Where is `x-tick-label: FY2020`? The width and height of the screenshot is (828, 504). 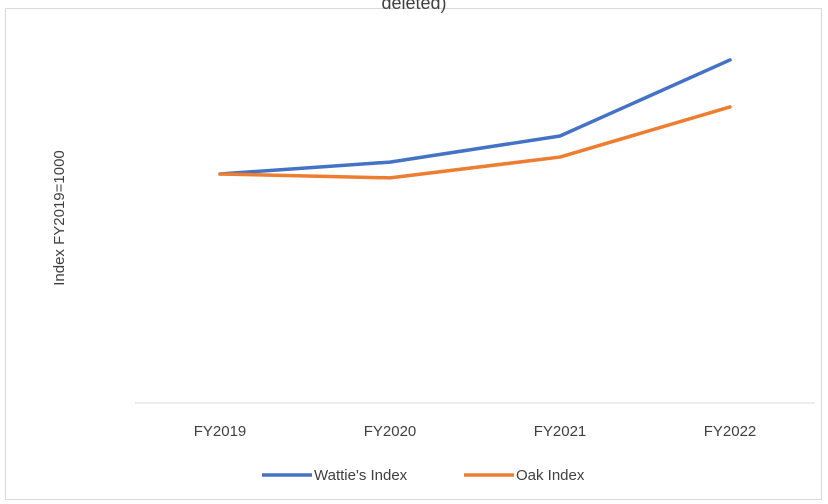
x-tick-label: FY2020 is located at coordinates (390, 431).